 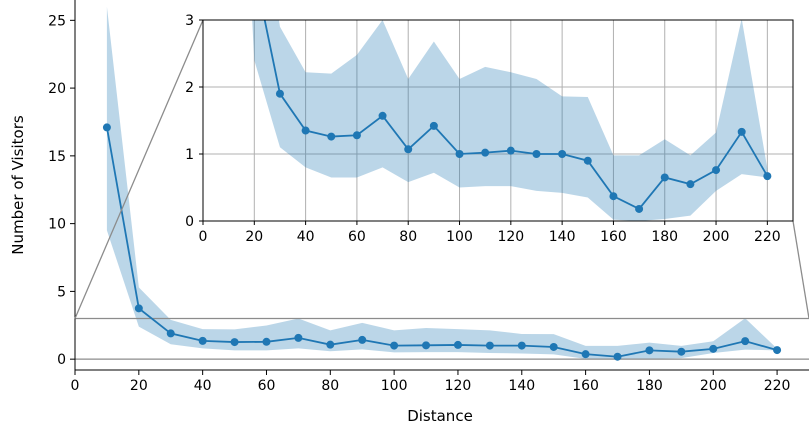 What do you see at coordinates (254, 237) in the screenshot?
I see `inset-x-tick-label: 20` at bounding box center [254, 237].